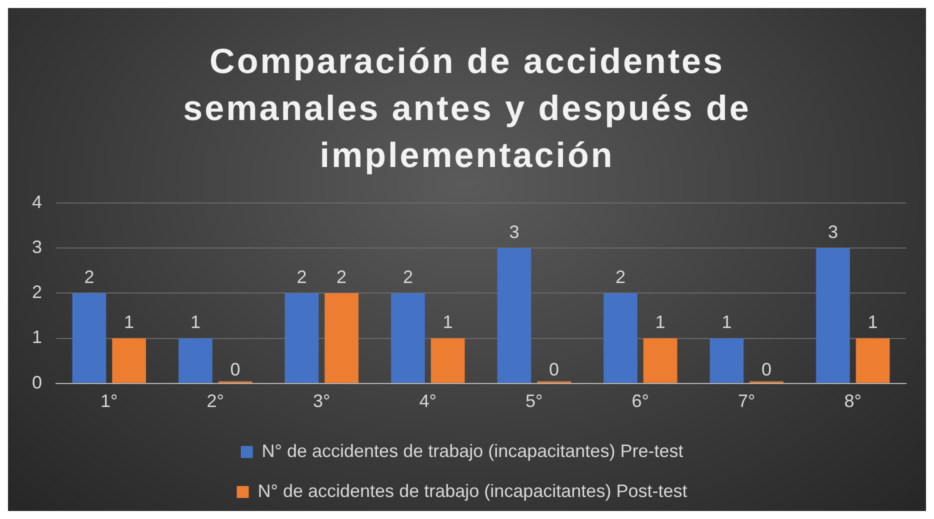 The height and width of the screenshot is (519, 934). I want to click on x-tick-label: 4°, so click(427, 401).